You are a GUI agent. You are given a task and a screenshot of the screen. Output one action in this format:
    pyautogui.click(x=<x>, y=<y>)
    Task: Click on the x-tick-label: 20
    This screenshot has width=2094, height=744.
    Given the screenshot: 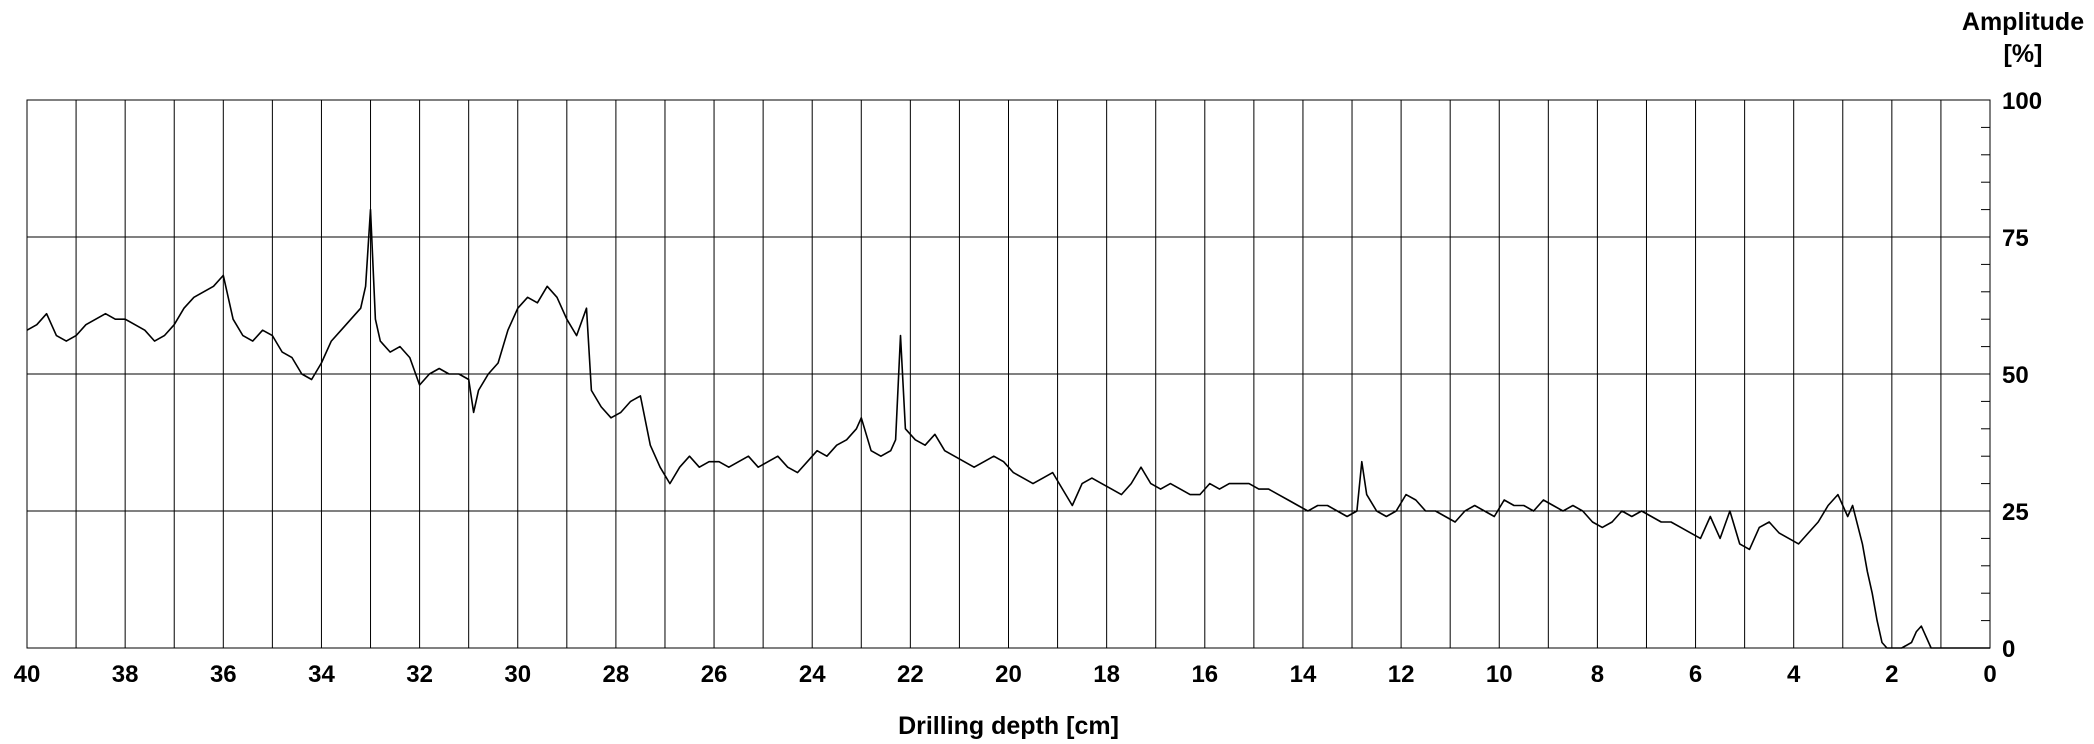 What is the action you would take?
    pyautogui.click(x=1008, y=674)
    